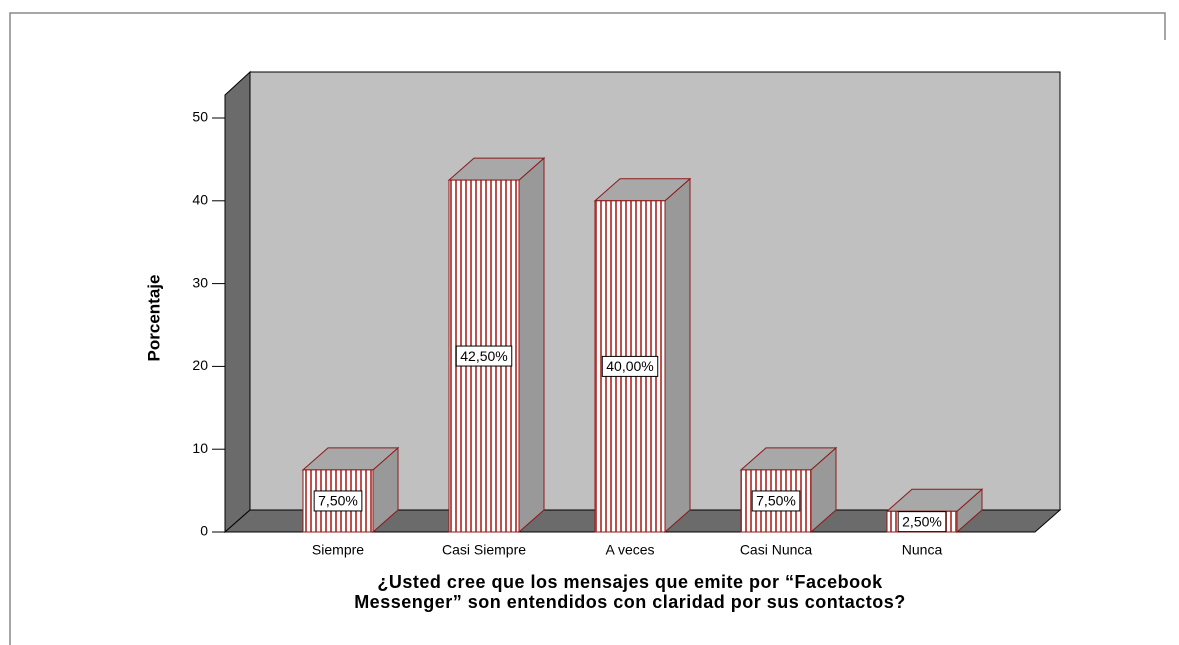  I want to click on y-tick-label: 50, so click(200, 117).